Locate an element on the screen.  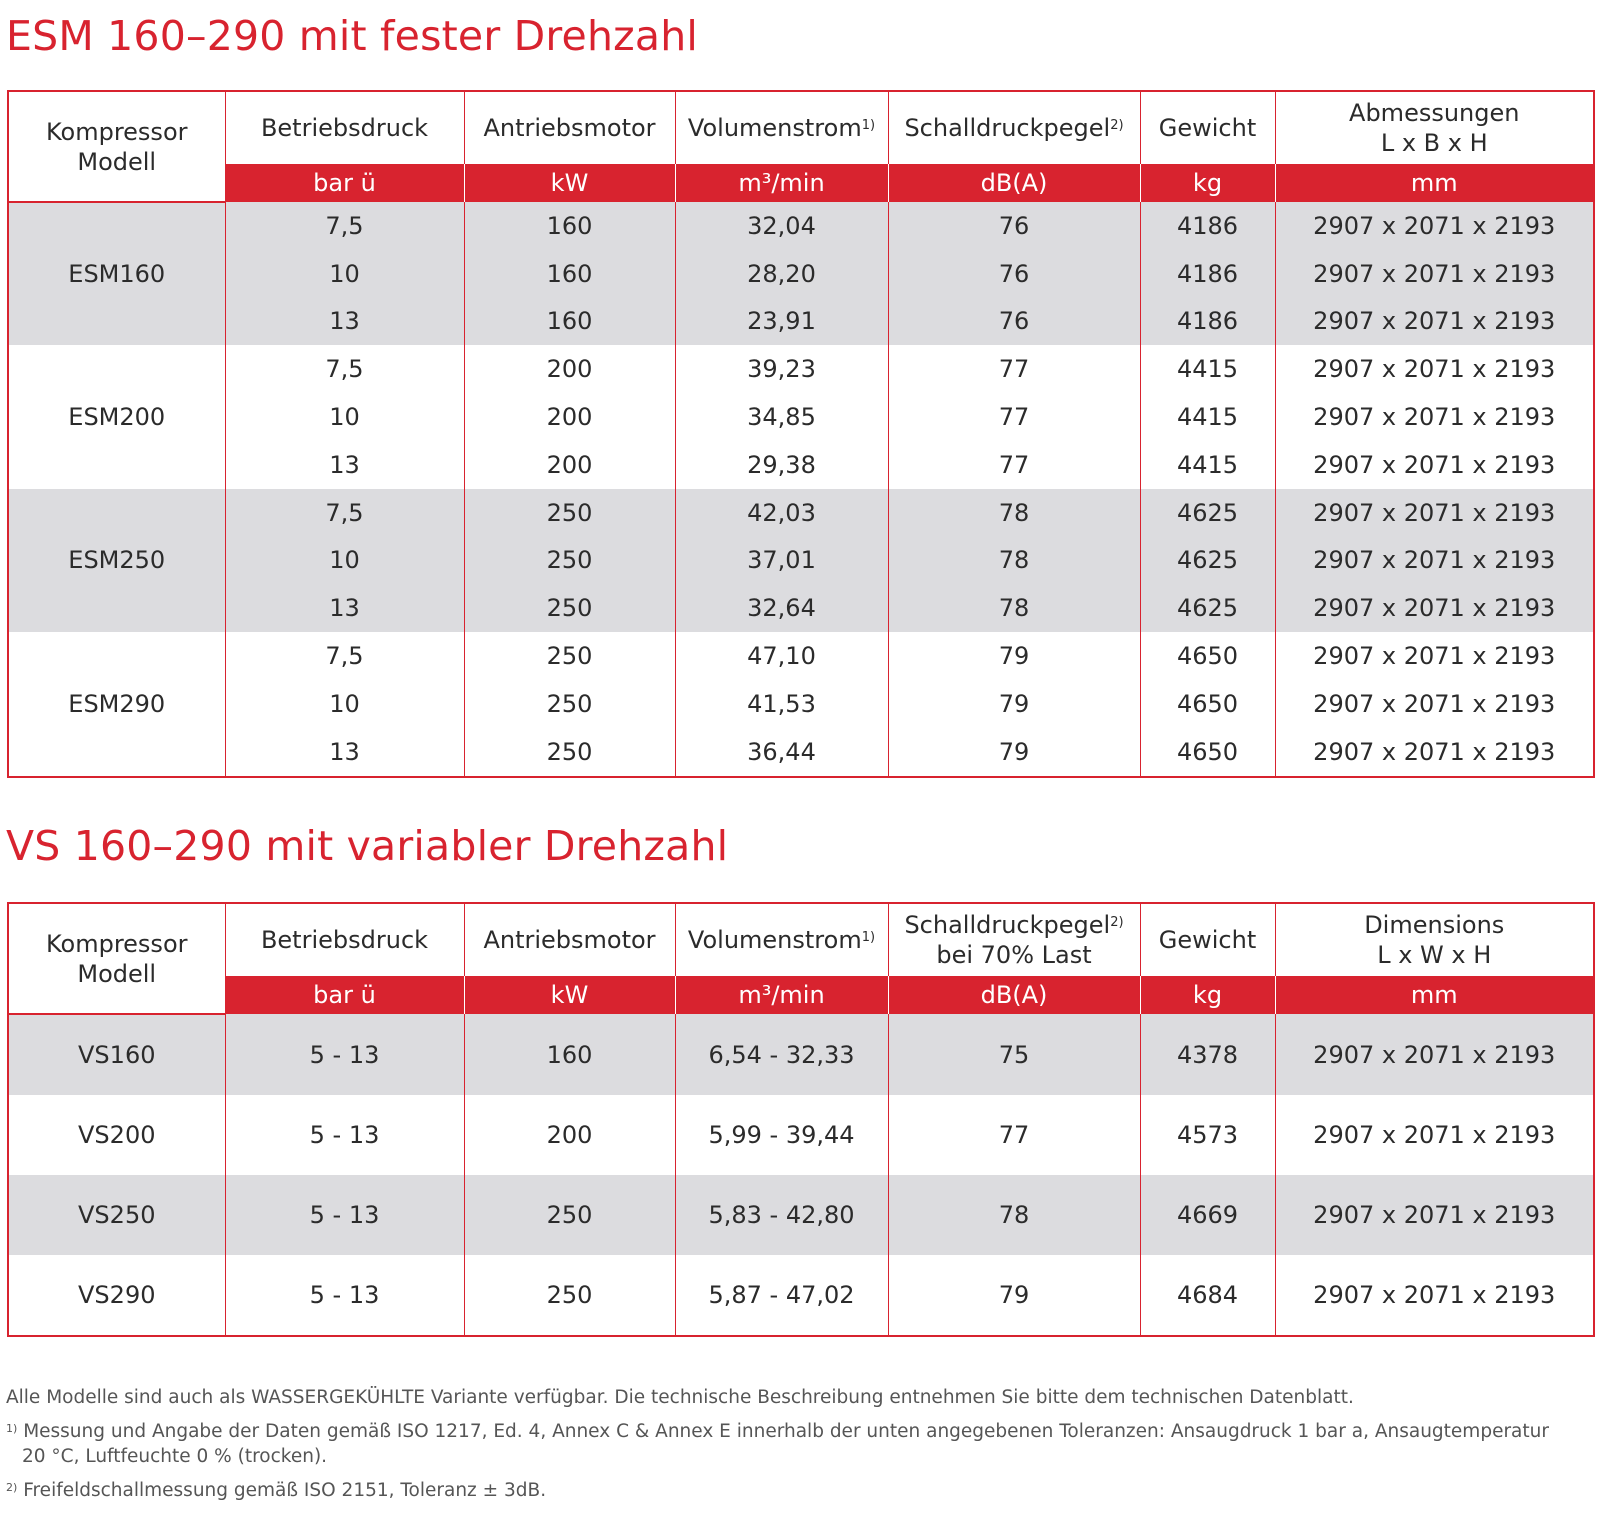
column-header-text: Abmessungen is located at coordinates (1434, 113).